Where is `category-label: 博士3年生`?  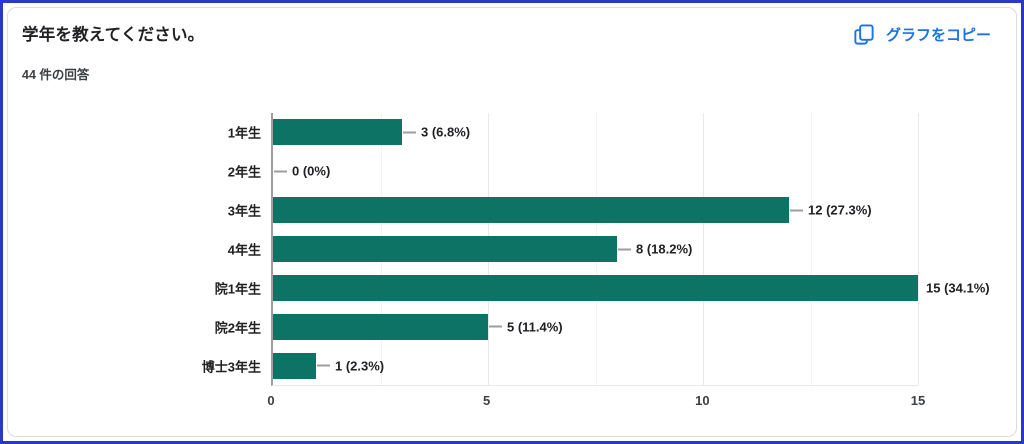
category-label: 博士3年生 is located at coordinates (231, 367).